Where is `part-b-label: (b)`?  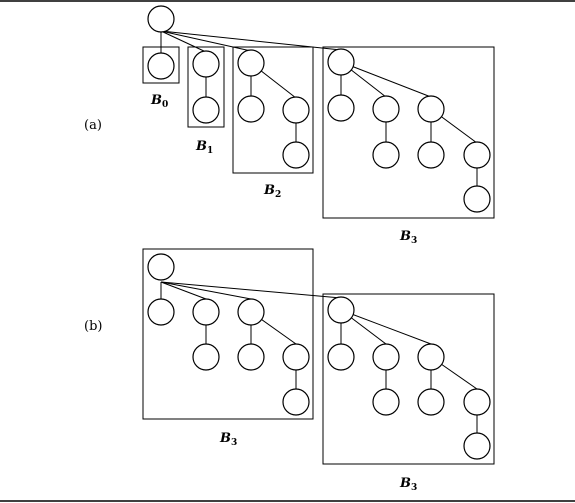 part-b-label: (b) is located at coordinates (93, 326).